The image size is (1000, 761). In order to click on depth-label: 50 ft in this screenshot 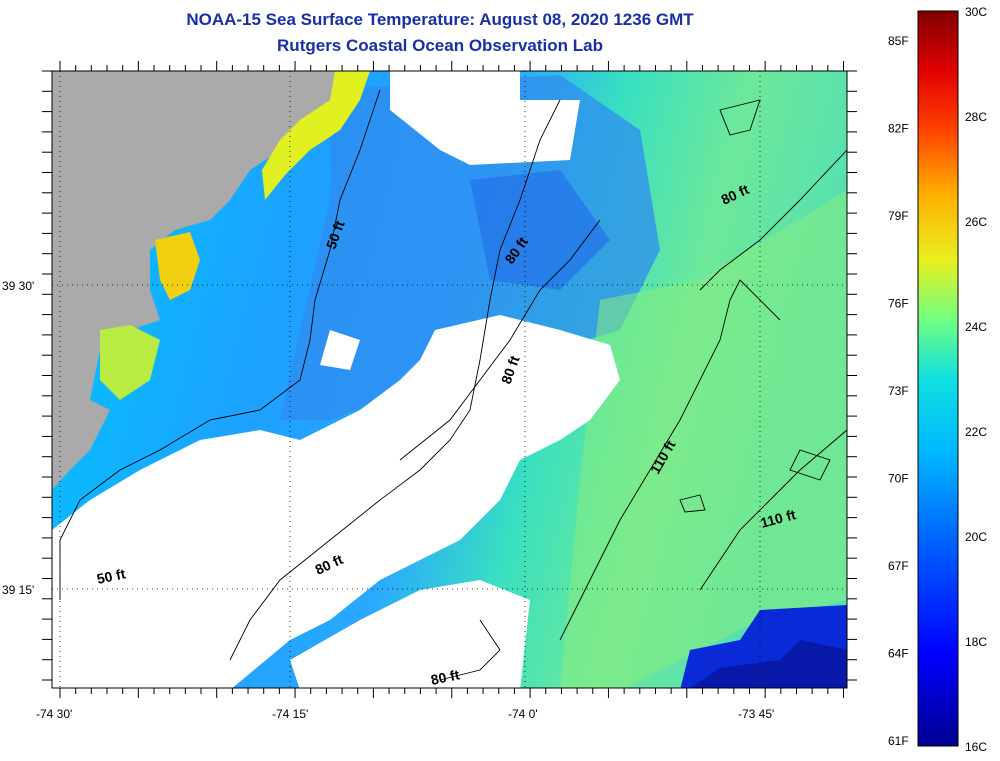, I will do `click(111, 576)`.